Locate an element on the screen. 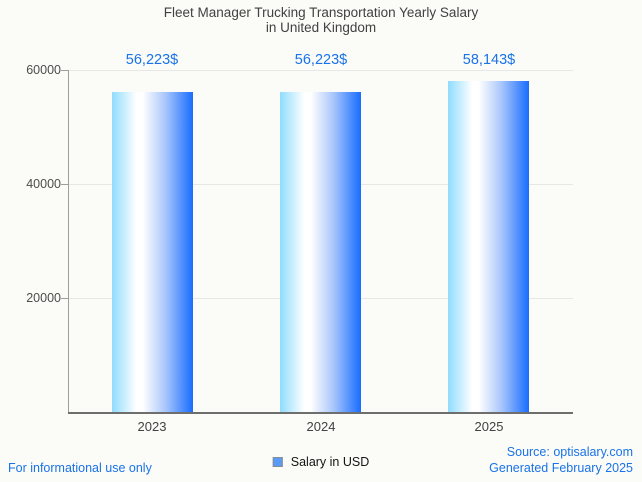 This screenshot has width=642, height=482. y-axis-label: 40000 is located at coordinates (43, 184).